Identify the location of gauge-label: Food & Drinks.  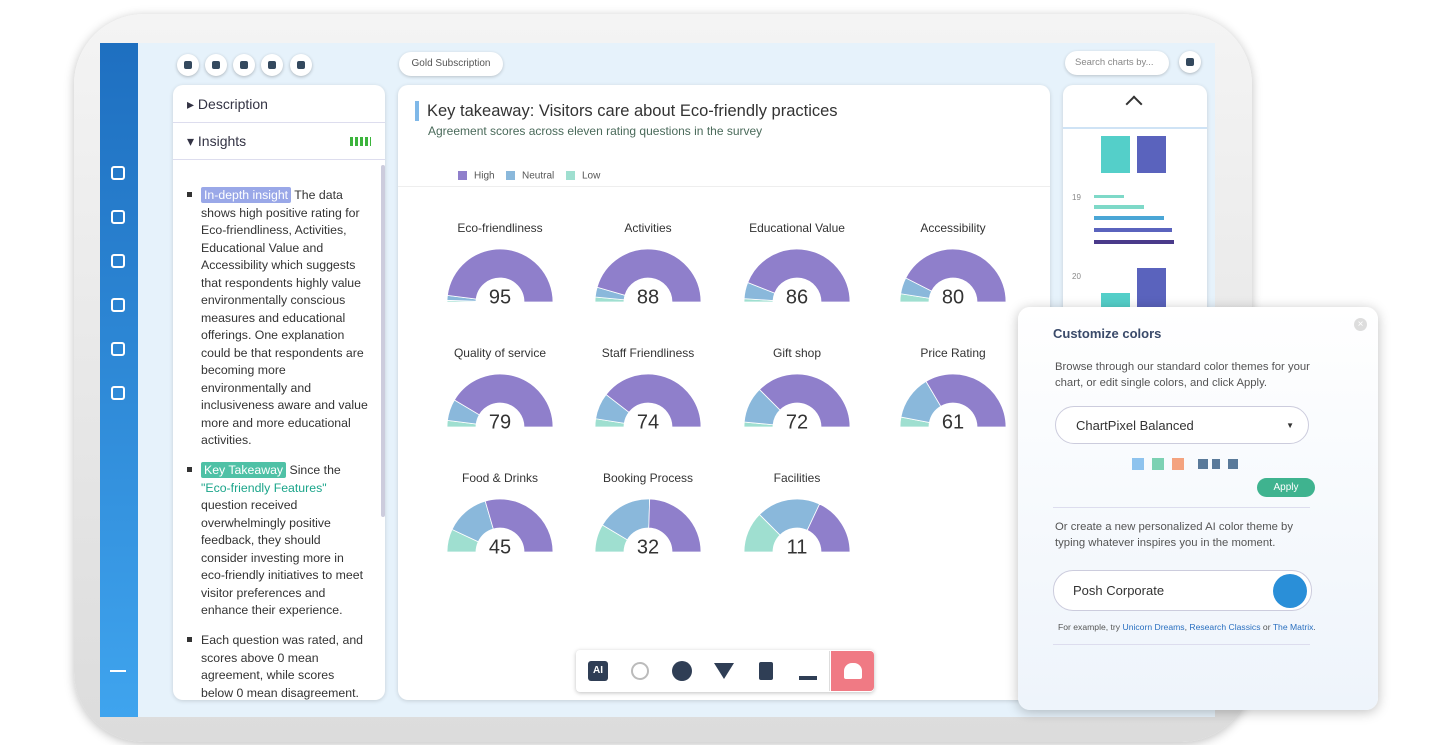
(500, 478).